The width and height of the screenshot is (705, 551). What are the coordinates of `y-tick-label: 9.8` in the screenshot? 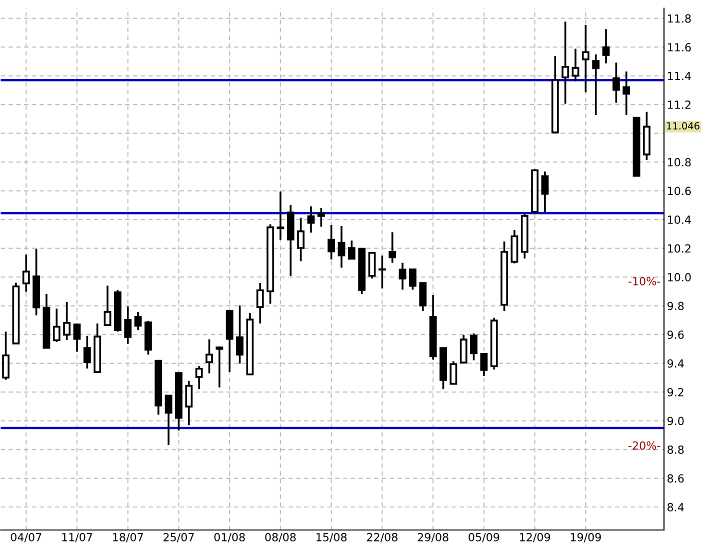 It's located at (675, 306).